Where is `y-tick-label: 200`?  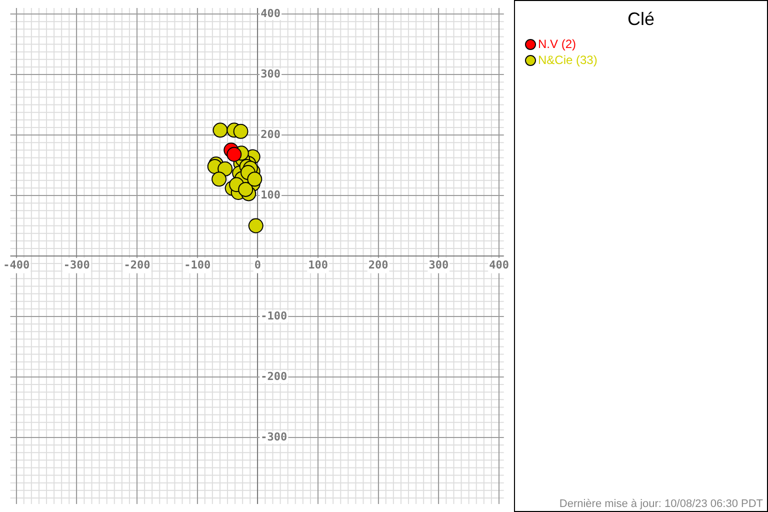
y-tick-label: 200 is located at coordinates (270, 134).